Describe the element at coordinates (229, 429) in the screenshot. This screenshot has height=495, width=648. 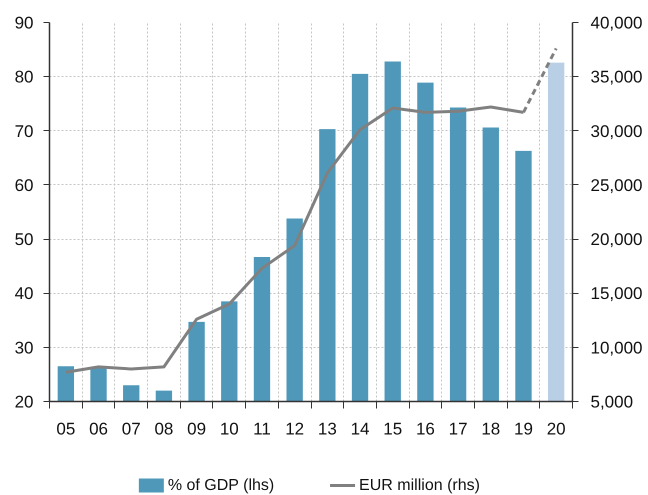
I see `x-tick-label: 10` at that location.